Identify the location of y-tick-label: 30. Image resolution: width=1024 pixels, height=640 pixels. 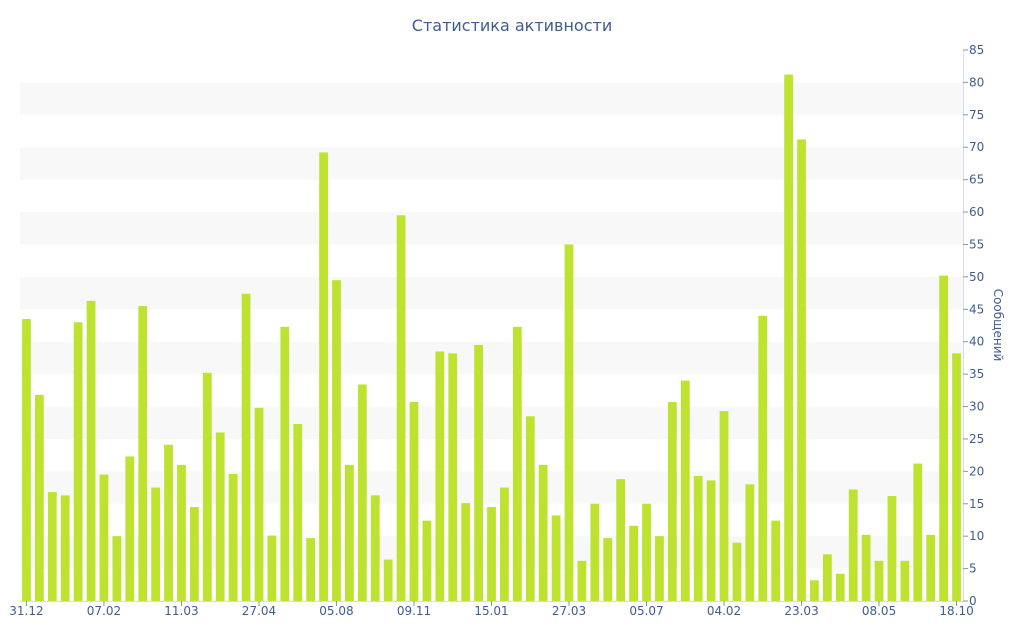
(976, 407).